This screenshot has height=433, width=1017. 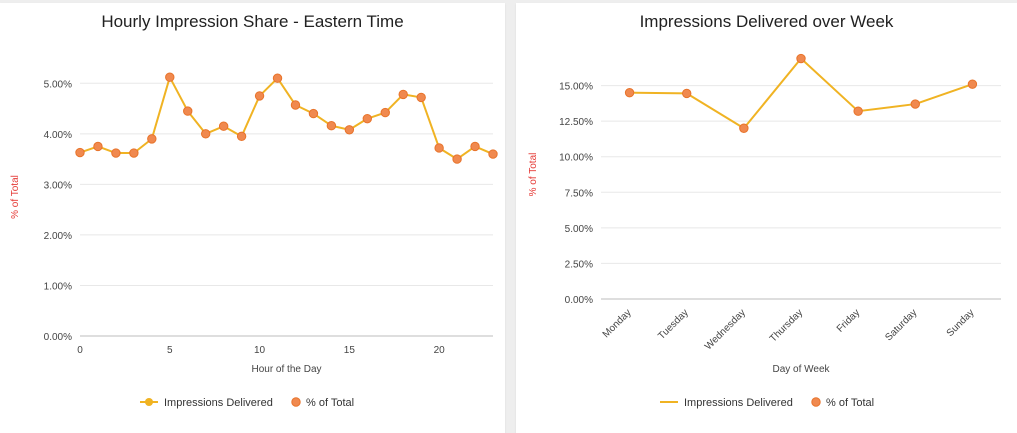 What do you see at coordinates (440, 350) in the screenshot?
I see `x-tick-label: 20` at bounding box center [440, 350].